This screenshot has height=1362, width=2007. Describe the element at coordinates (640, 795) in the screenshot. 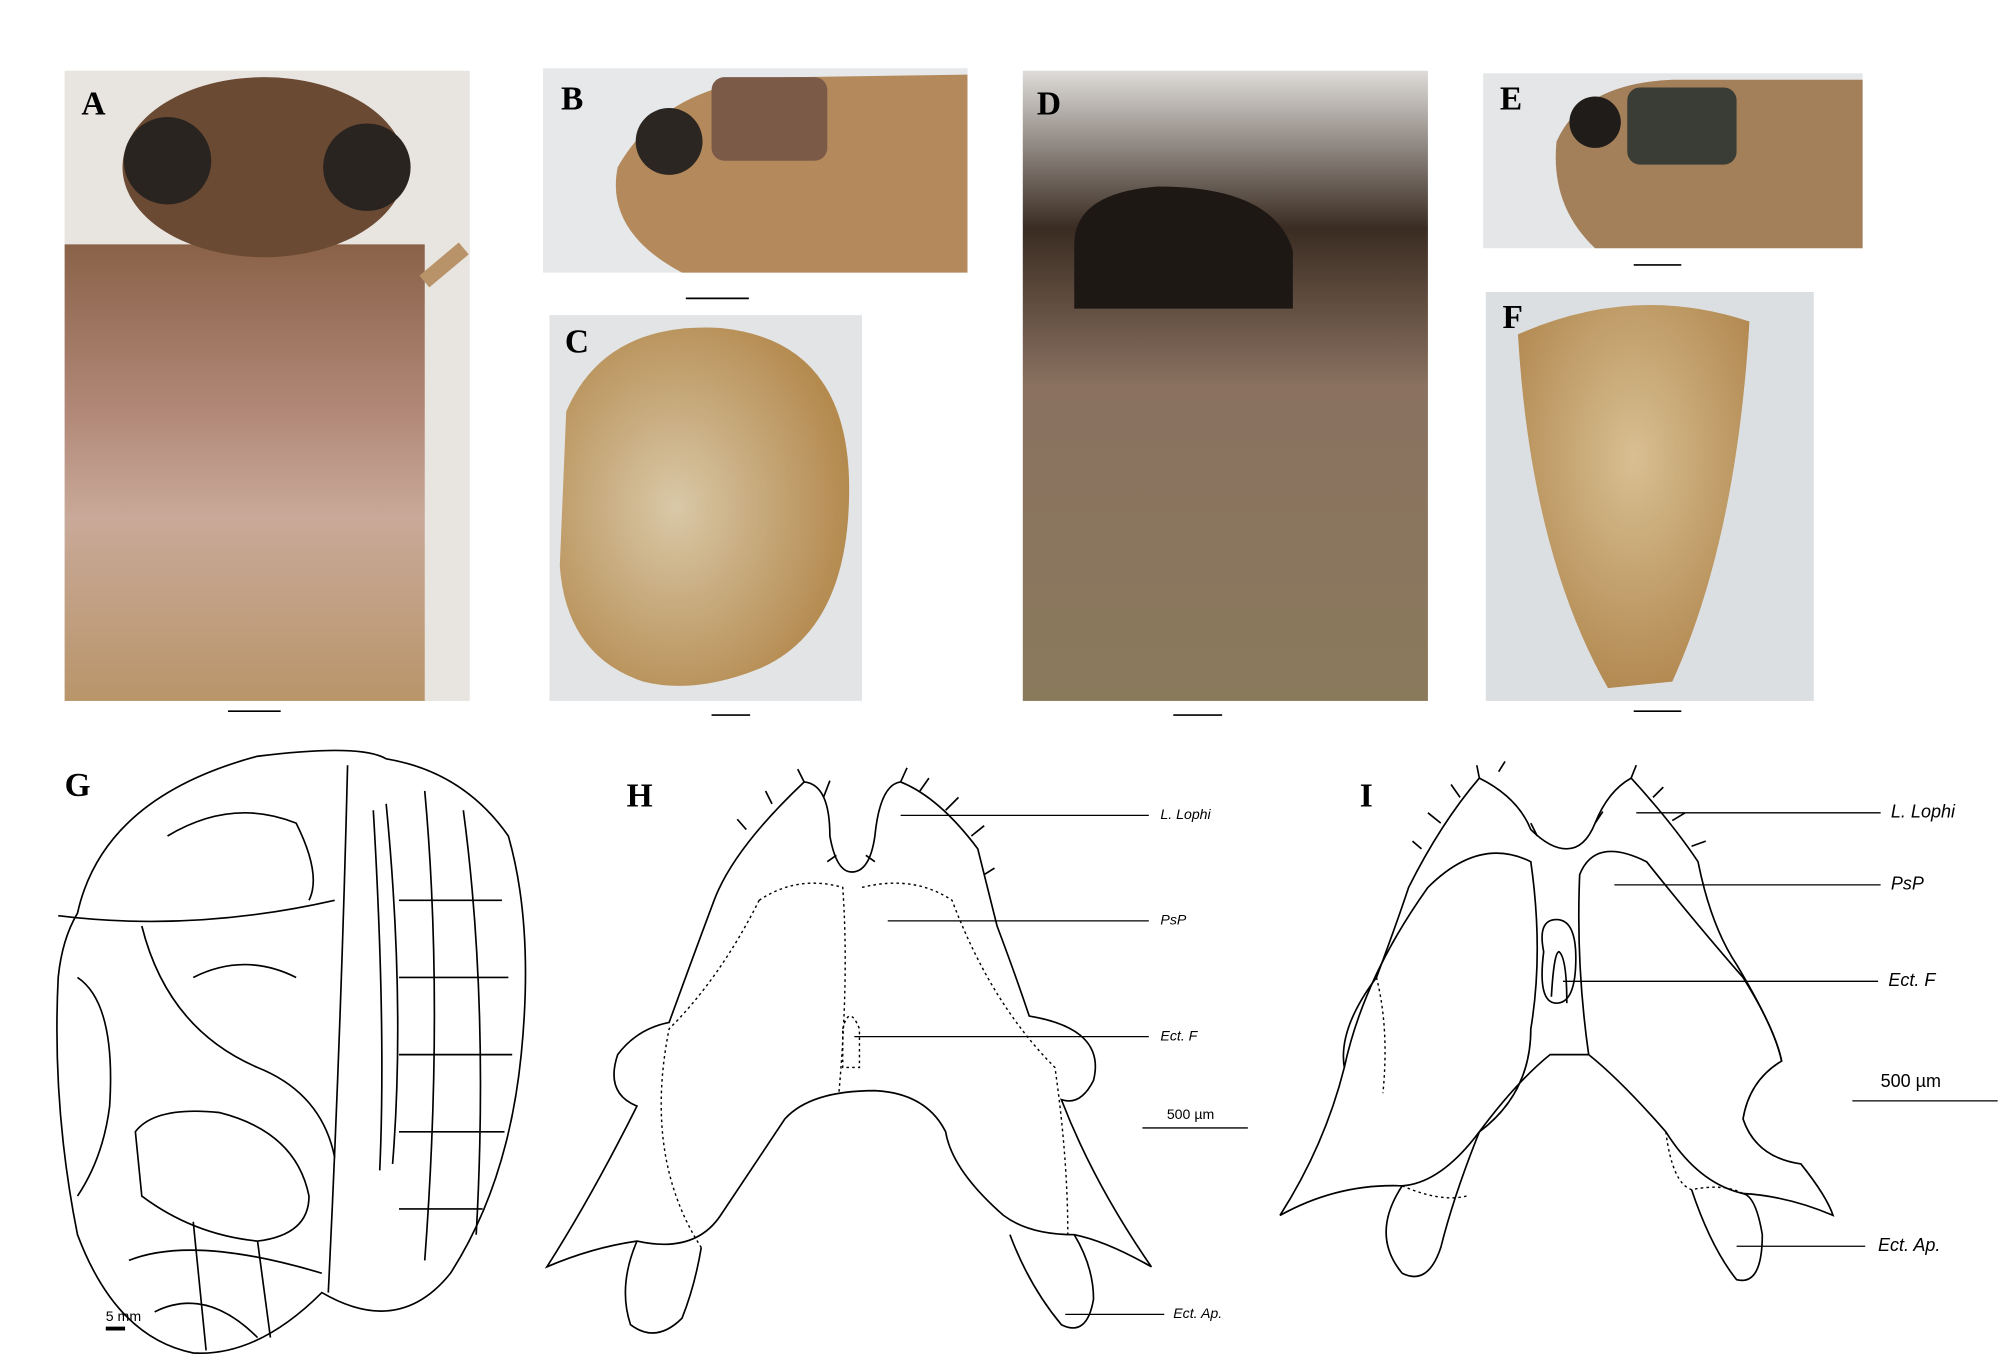

I see `panel-letter: H` at that location.